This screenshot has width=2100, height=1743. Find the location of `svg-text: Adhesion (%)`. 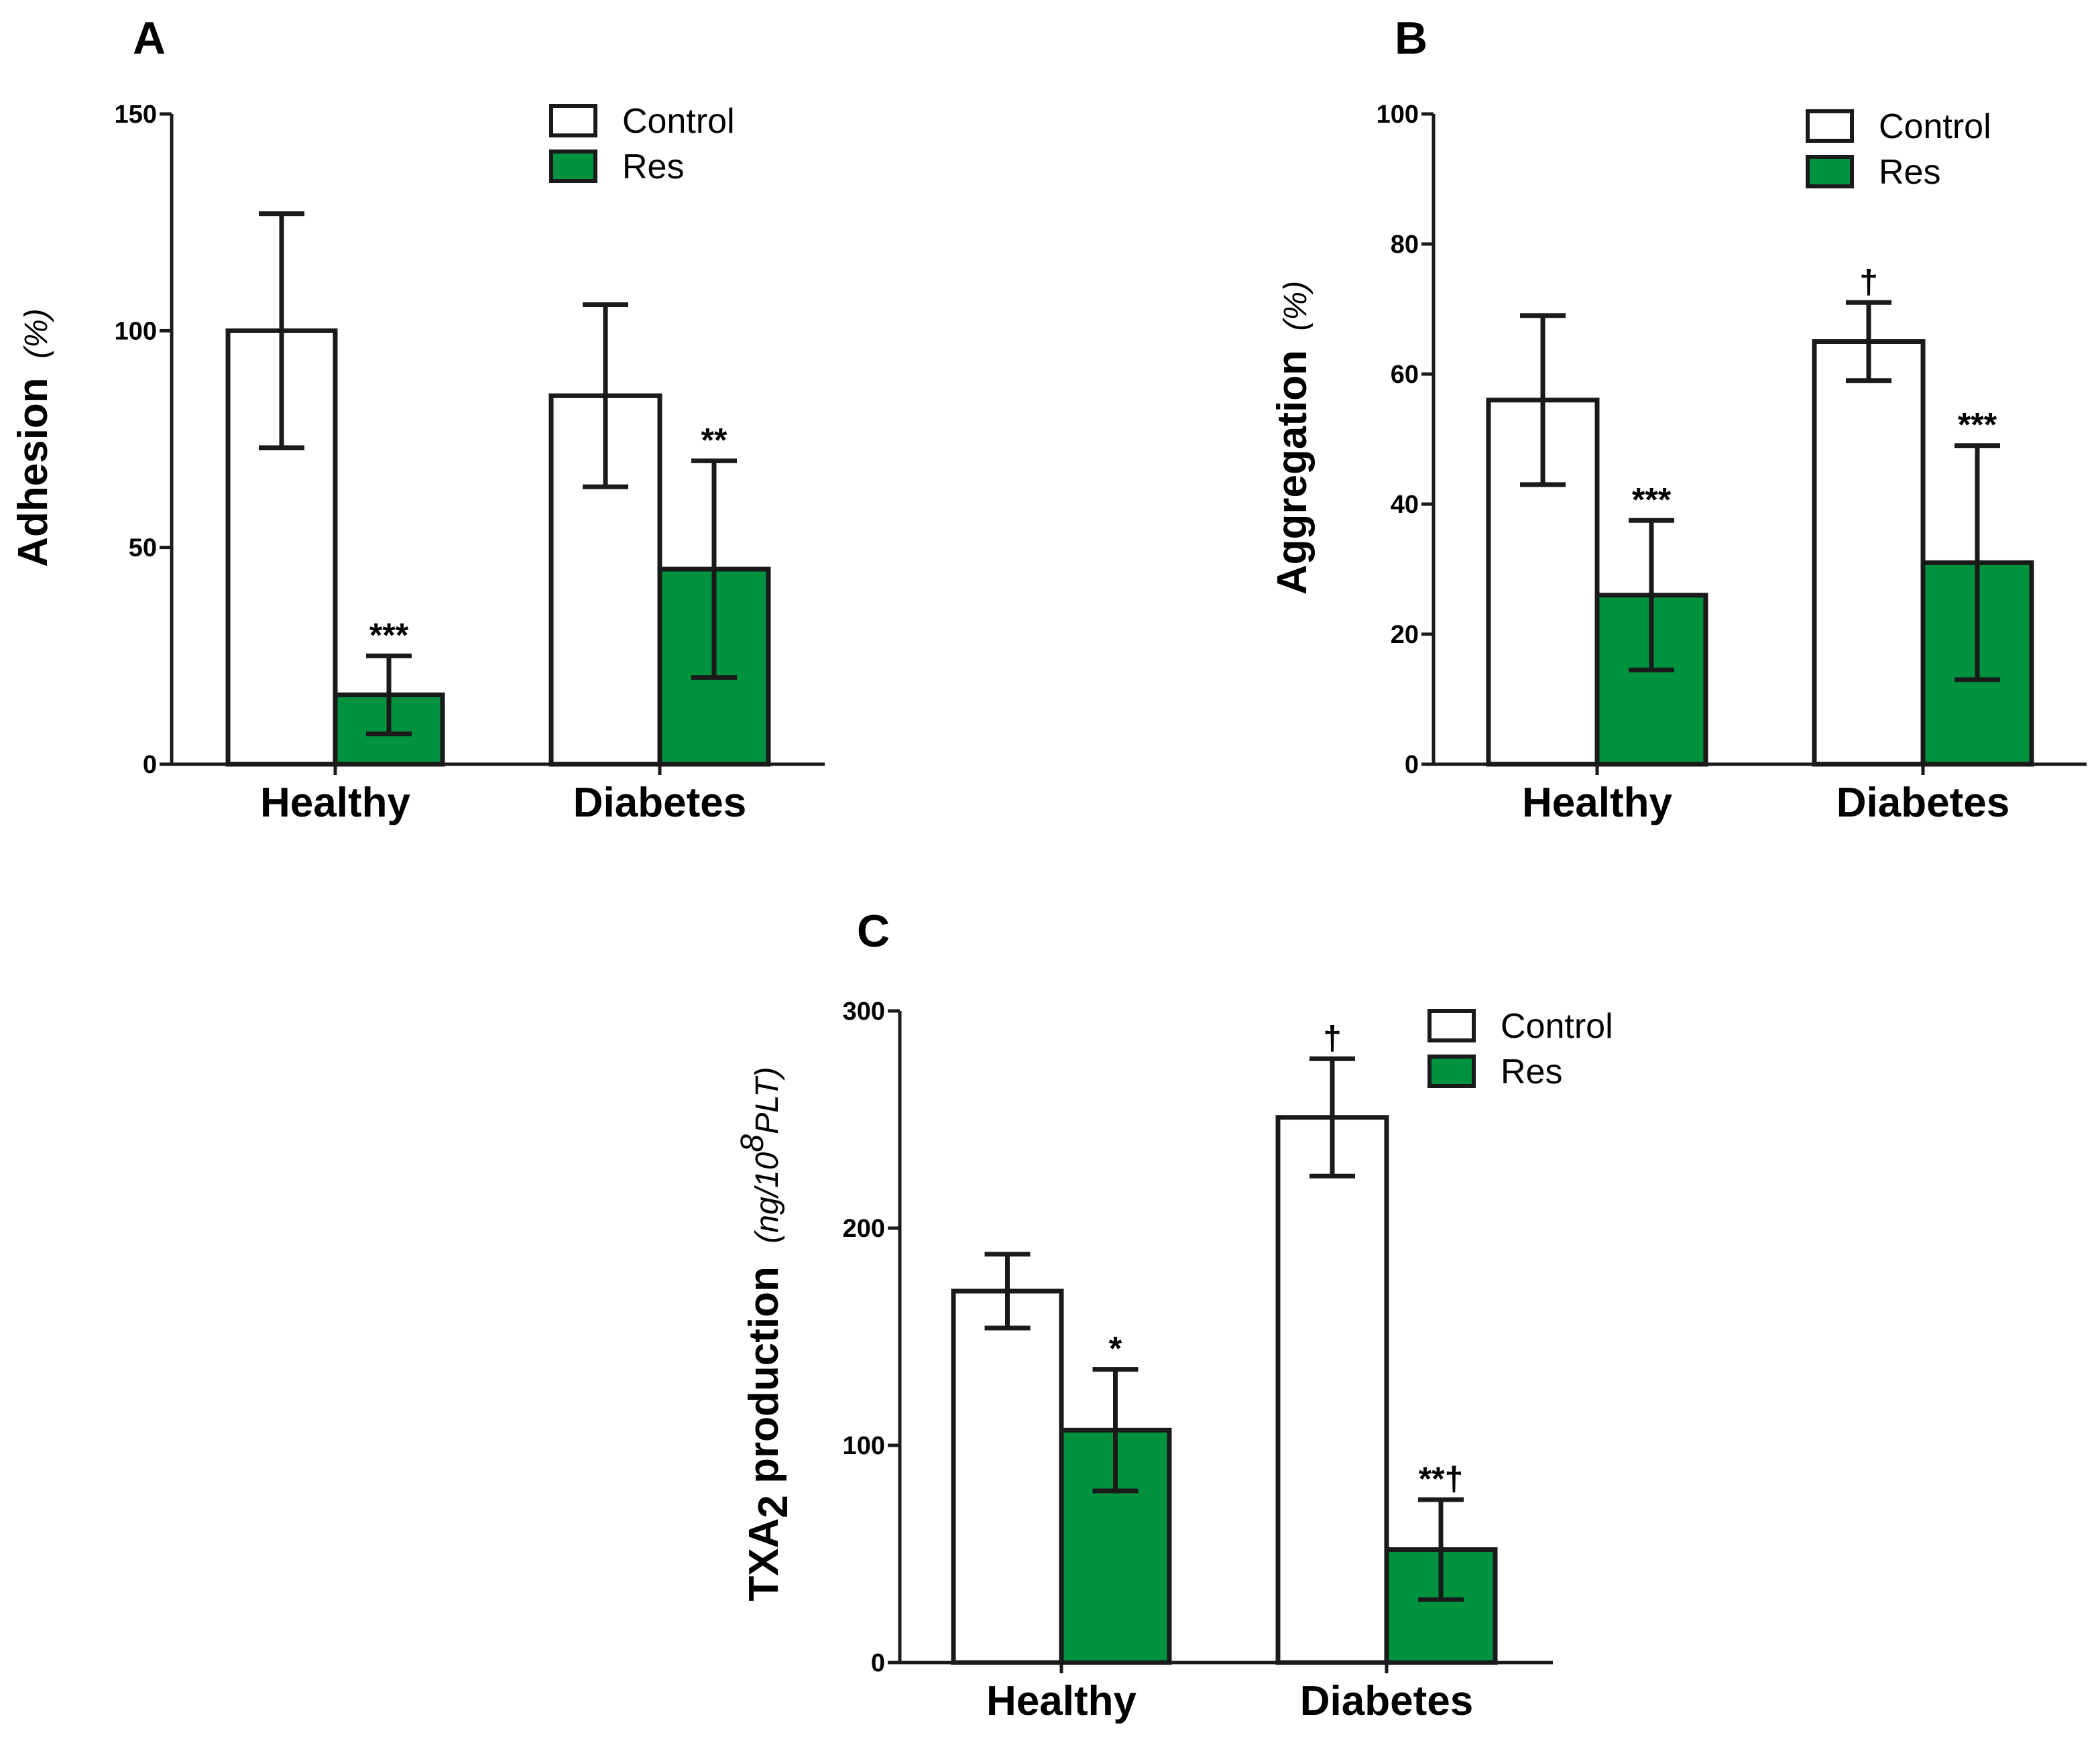

svg-text: Adhesion (%) is located at coordinates (33, 437).